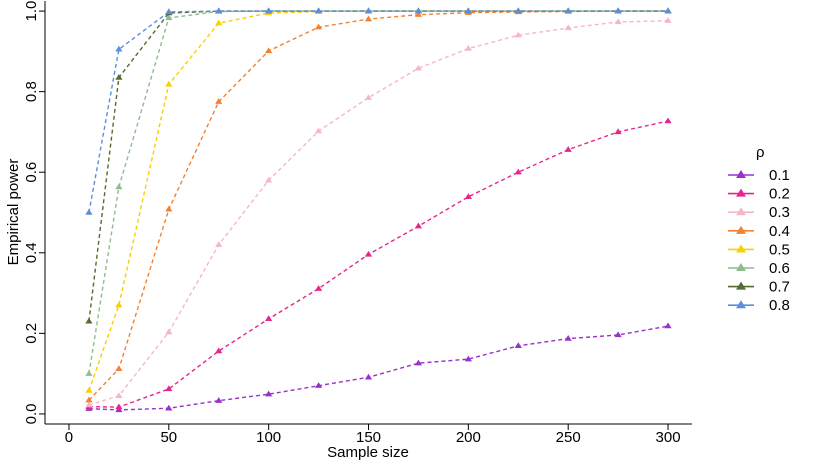 Image resolution: width=830 pixels, height=461 pixels. Describe the element at coordinates (759, 212) in the screenshot. I see `legend-item: 0.3` at that location.